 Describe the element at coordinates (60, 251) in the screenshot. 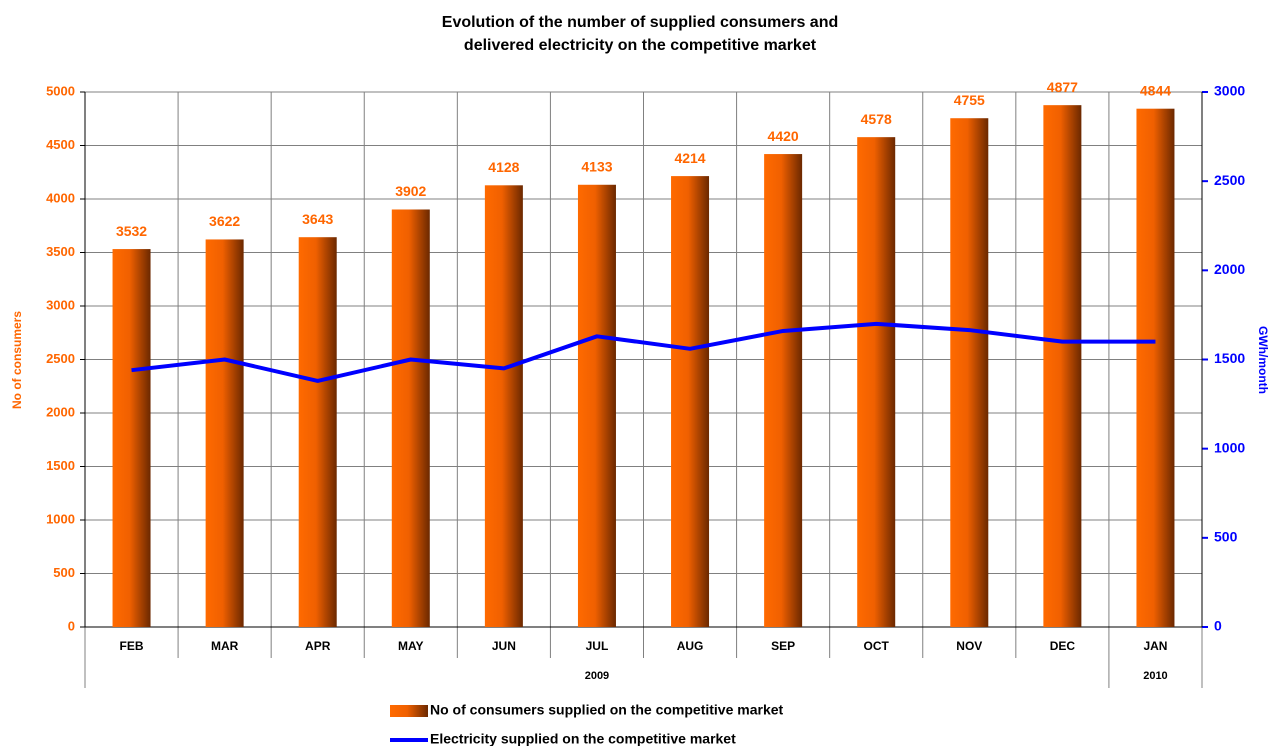

I see `y-tick-label: 3500` at that location.